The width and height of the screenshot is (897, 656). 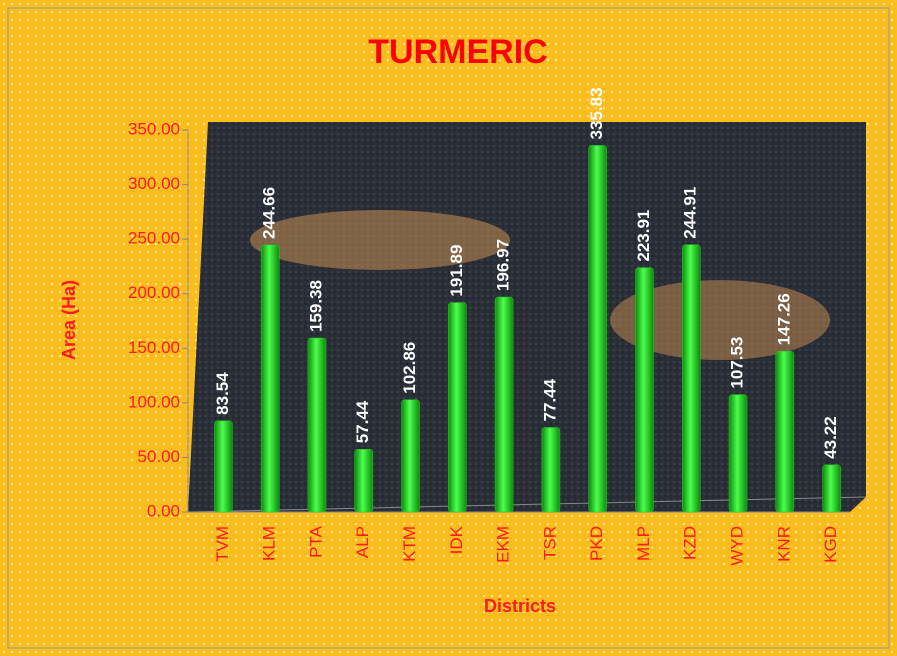 I want to click on y-tick-label: 350.00, so click(x=154, y=128).